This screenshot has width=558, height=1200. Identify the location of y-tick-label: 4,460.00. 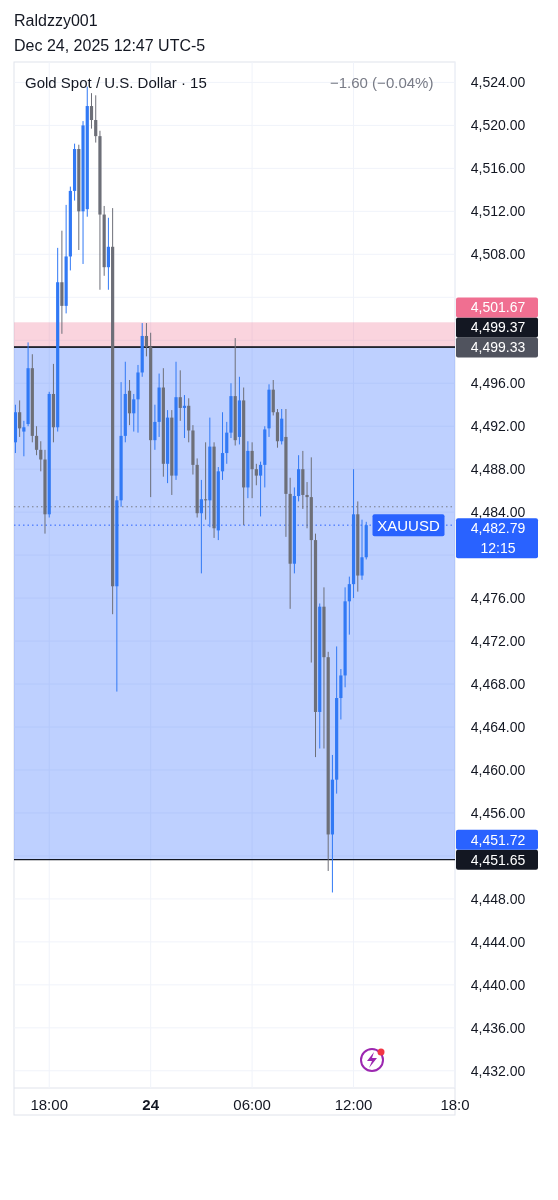
(498, 769).